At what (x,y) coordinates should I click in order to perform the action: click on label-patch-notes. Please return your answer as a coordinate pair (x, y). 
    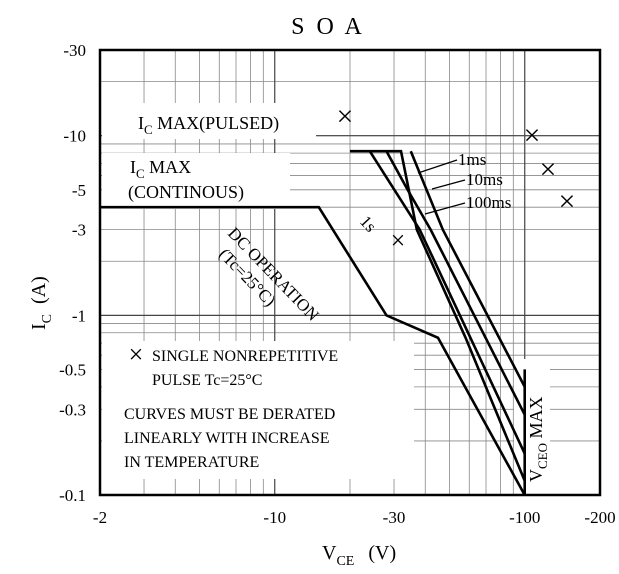
    Looking at the image, I should click on (258, 410).